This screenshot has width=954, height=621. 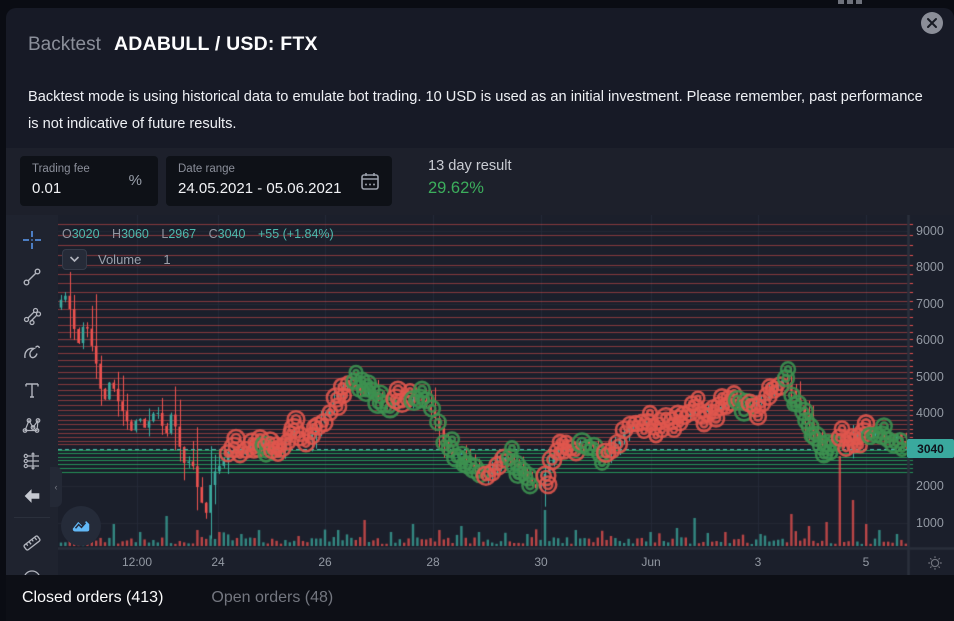 I want to click on modal-title: Backtest, so click(x=64, y=44).